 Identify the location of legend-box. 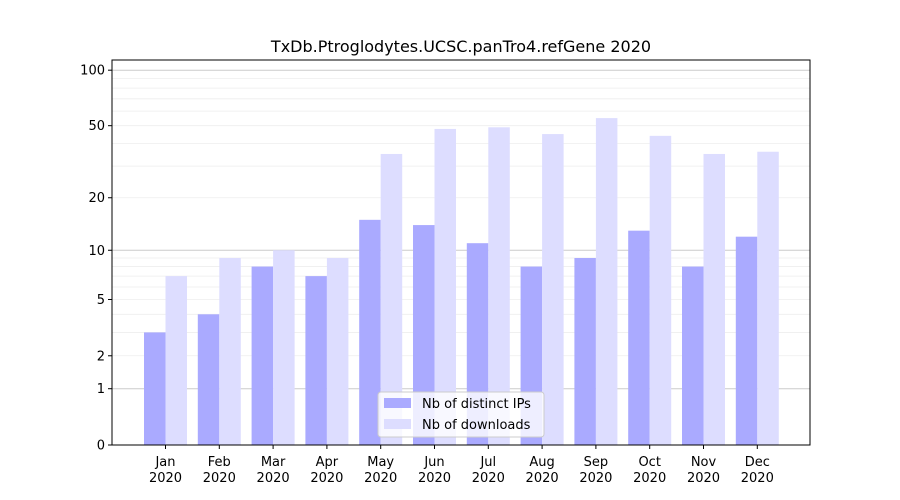
(461, 414).